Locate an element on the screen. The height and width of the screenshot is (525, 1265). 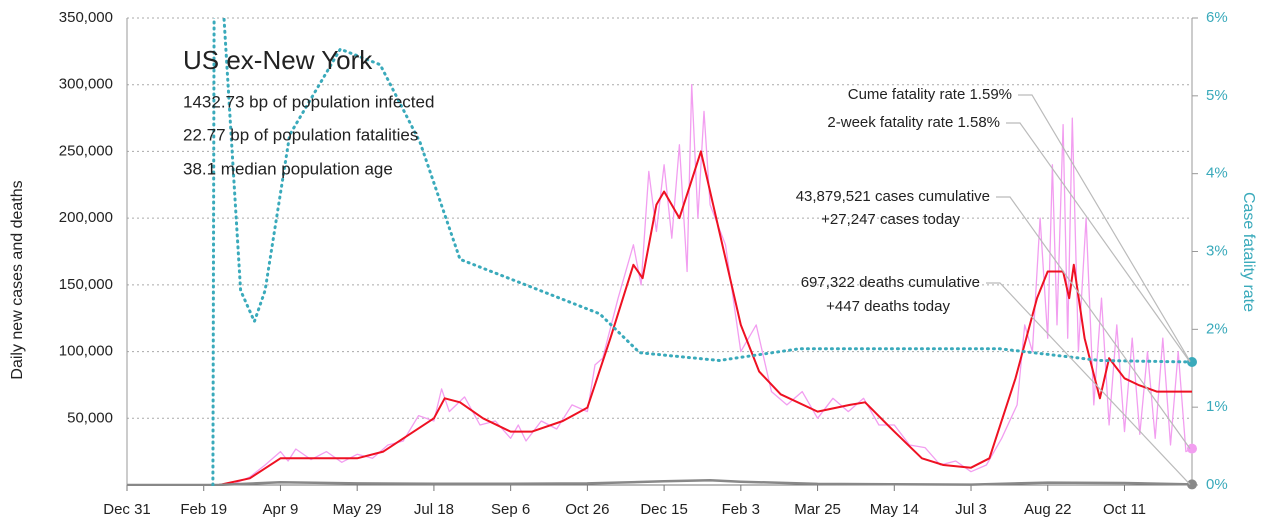
x-tick-label: May 29 is located at coordinates (357, 509).